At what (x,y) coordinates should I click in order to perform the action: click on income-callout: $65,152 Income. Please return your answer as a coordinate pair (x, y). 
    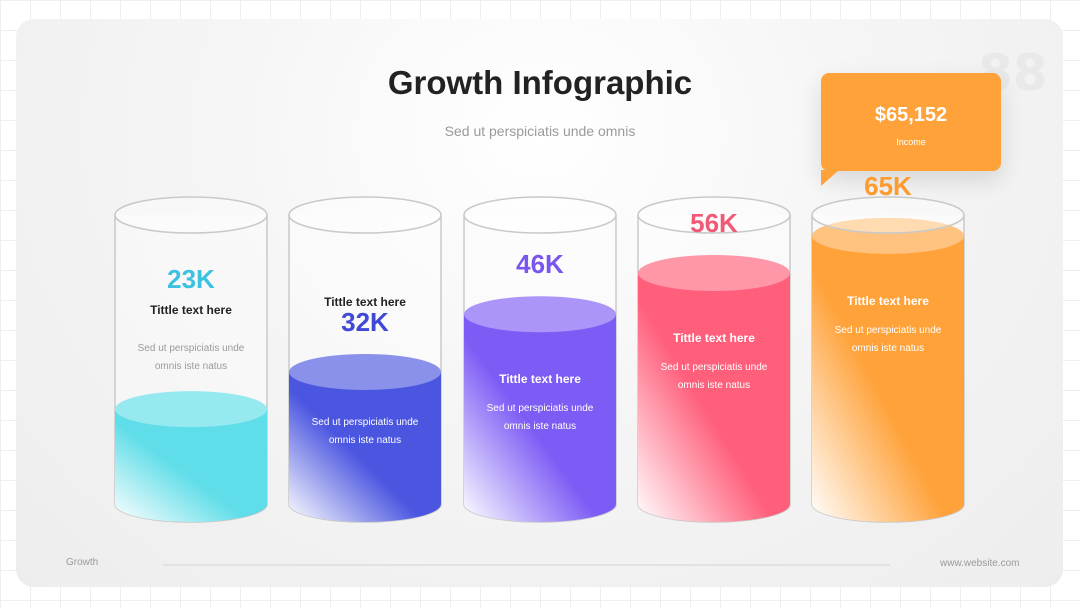
    Looking at the image, I should click on (911, 122).